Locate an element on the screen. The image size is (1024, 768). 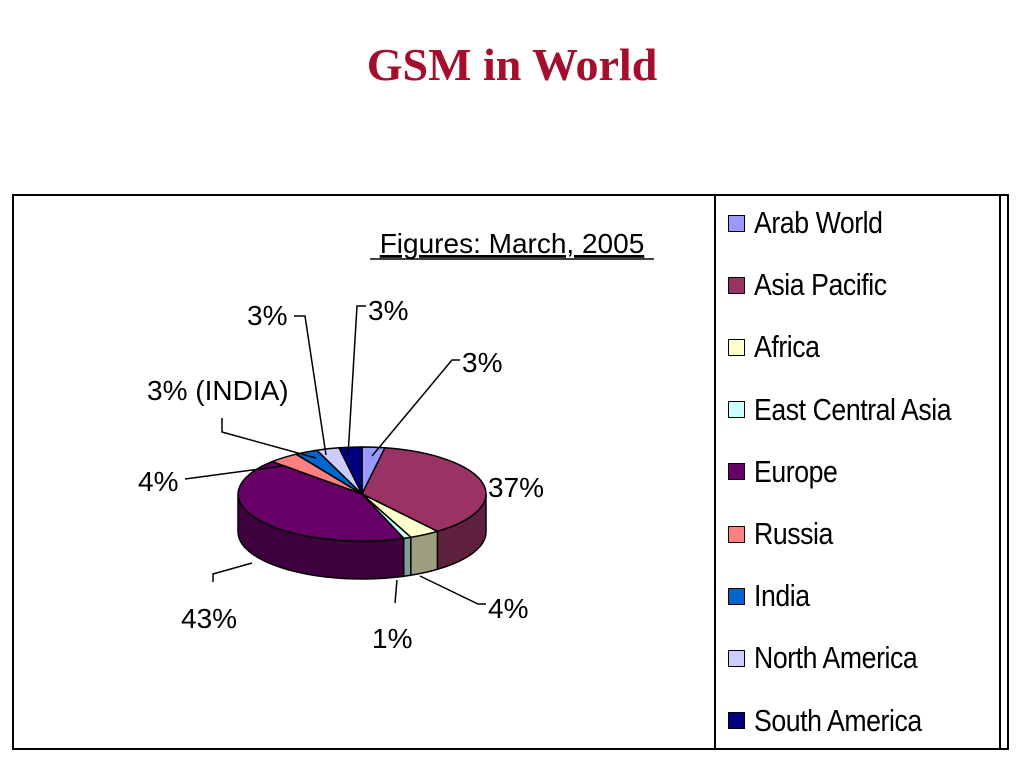
leader-line-east-central-asia is located at coordinates (396, 591).